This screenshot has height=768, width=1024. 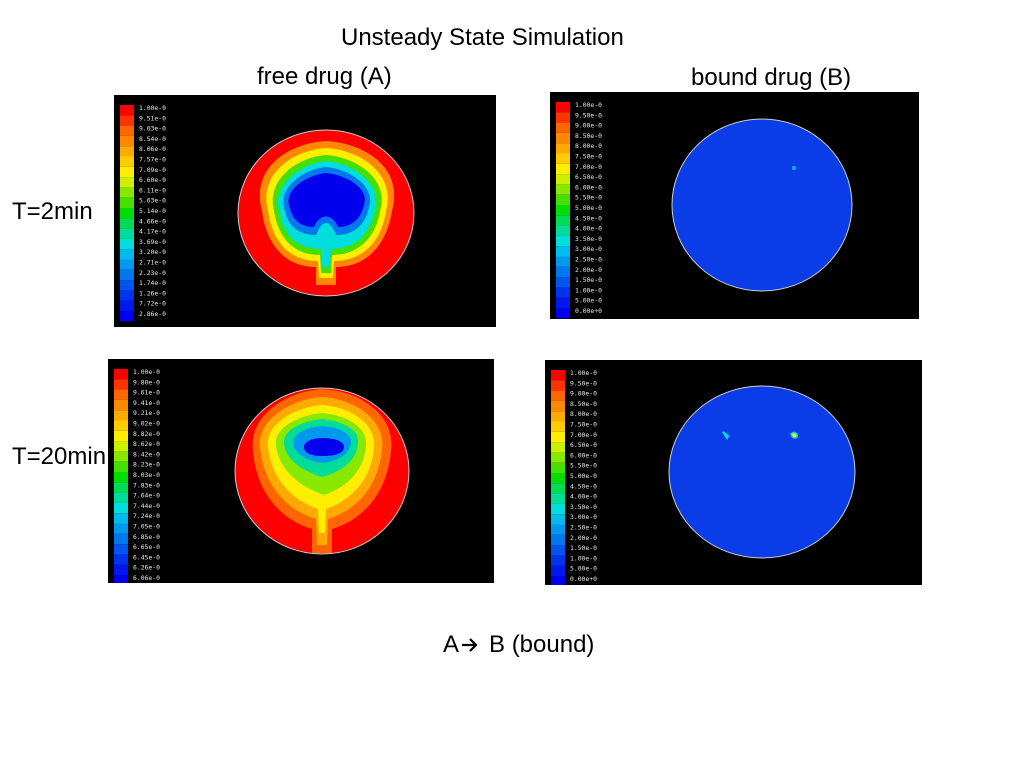 What do you see at coordinates (146, 475) in the screenshot?
I see `legend-label: 8.03e-0` at bounding box center [146, 475].